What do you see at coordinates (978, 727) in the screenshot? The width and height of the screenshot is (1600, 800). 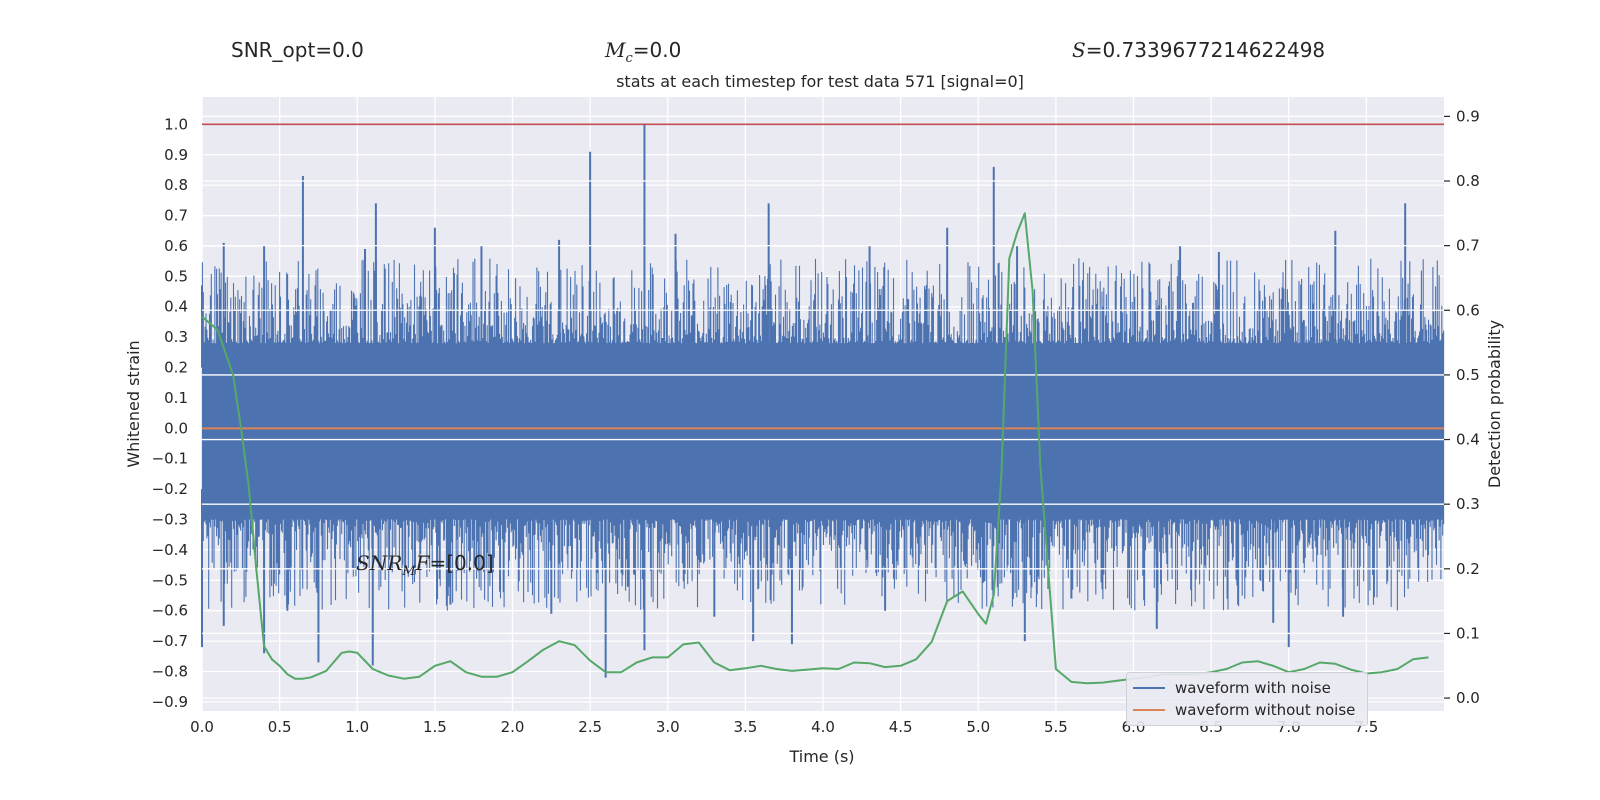 I see `x-tick-label: 5.0` at bounding box center [978, 727].